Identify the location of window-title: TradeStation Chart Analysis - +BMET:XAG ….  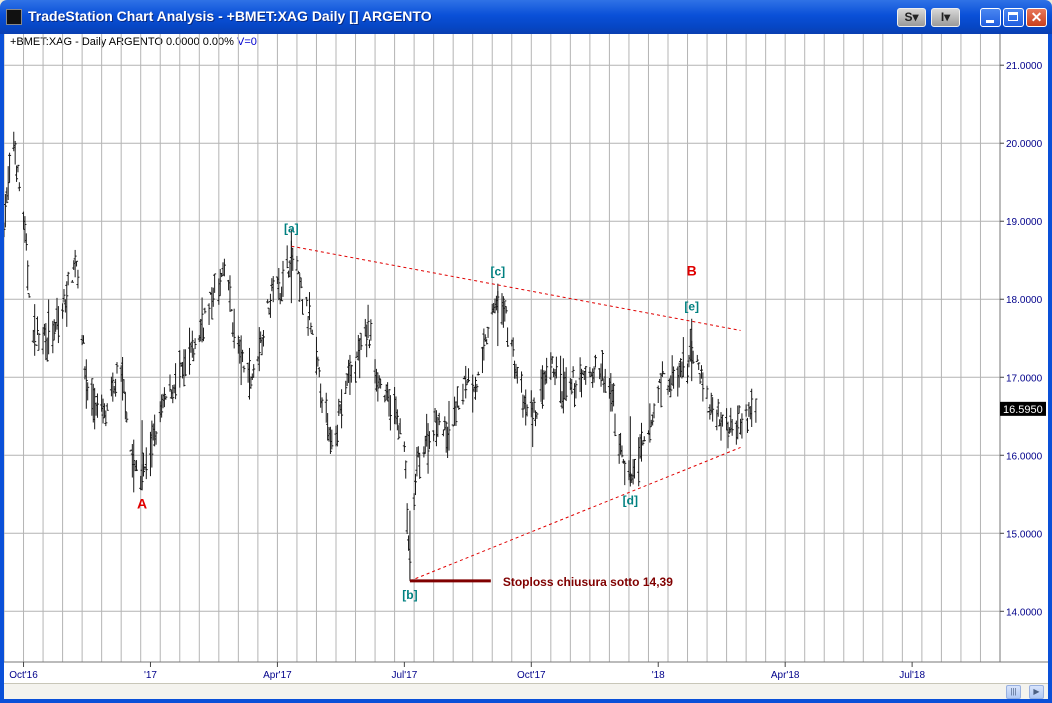
(230, 16).